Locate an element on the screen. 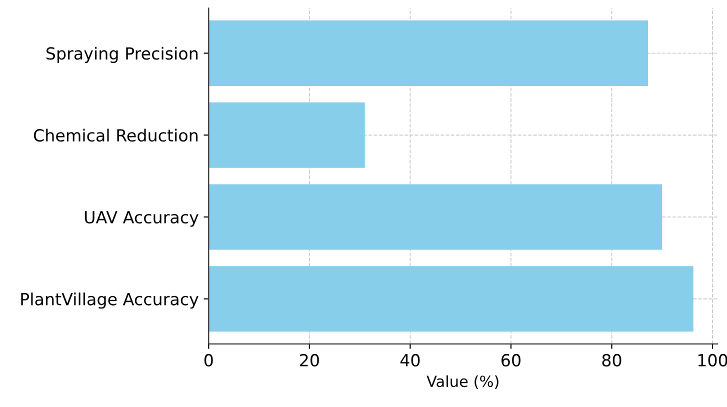 The width and height of the screenshot is (727, 407). x-axis-title: Value (%) is located at coordinates (462, 382).